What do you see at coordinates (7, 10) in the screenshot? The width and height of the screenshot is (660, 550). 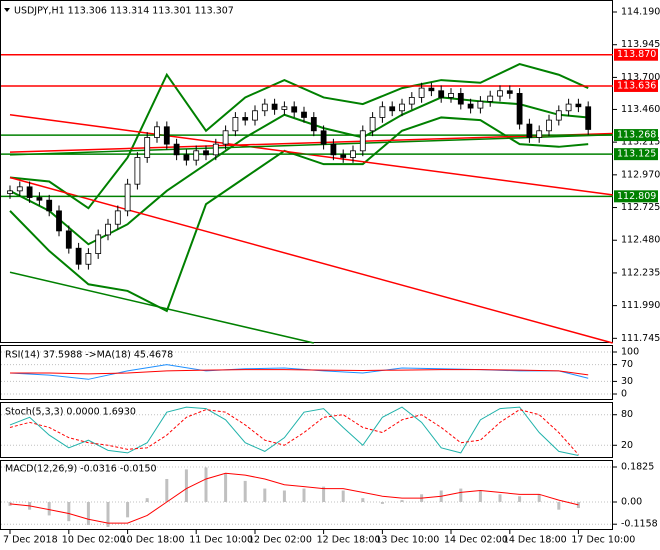 I see `menu-icon` at bounding box center [7, 10].